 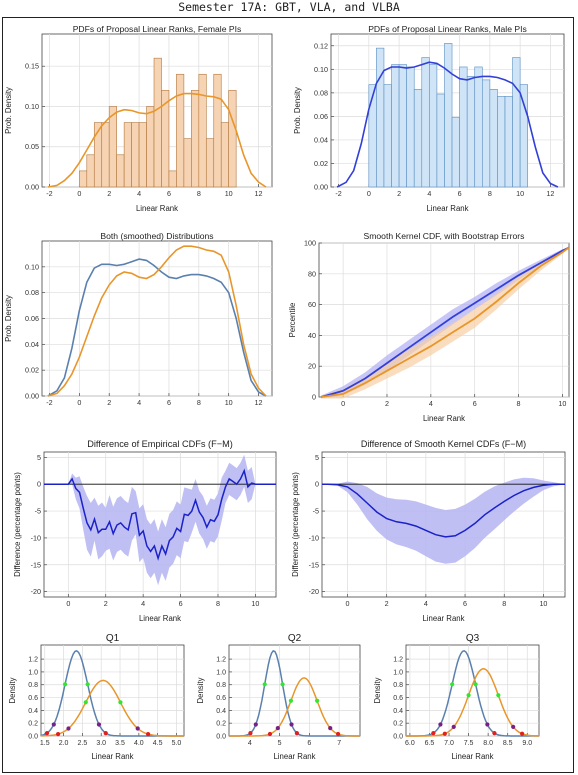 I want to click on kde-line, so click(x=447, y=124).